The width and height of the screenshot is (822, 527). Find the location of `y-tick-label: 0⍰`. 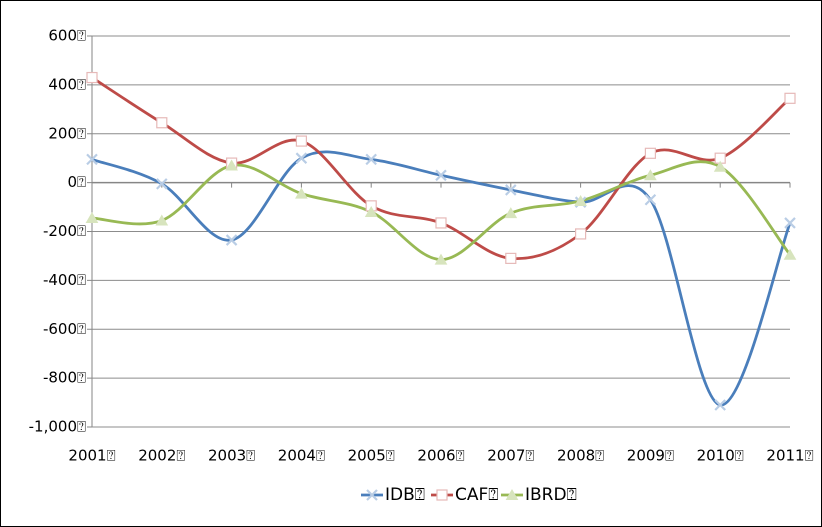

y-tick-label: 0⍰ is located at coordinates (76, 182).